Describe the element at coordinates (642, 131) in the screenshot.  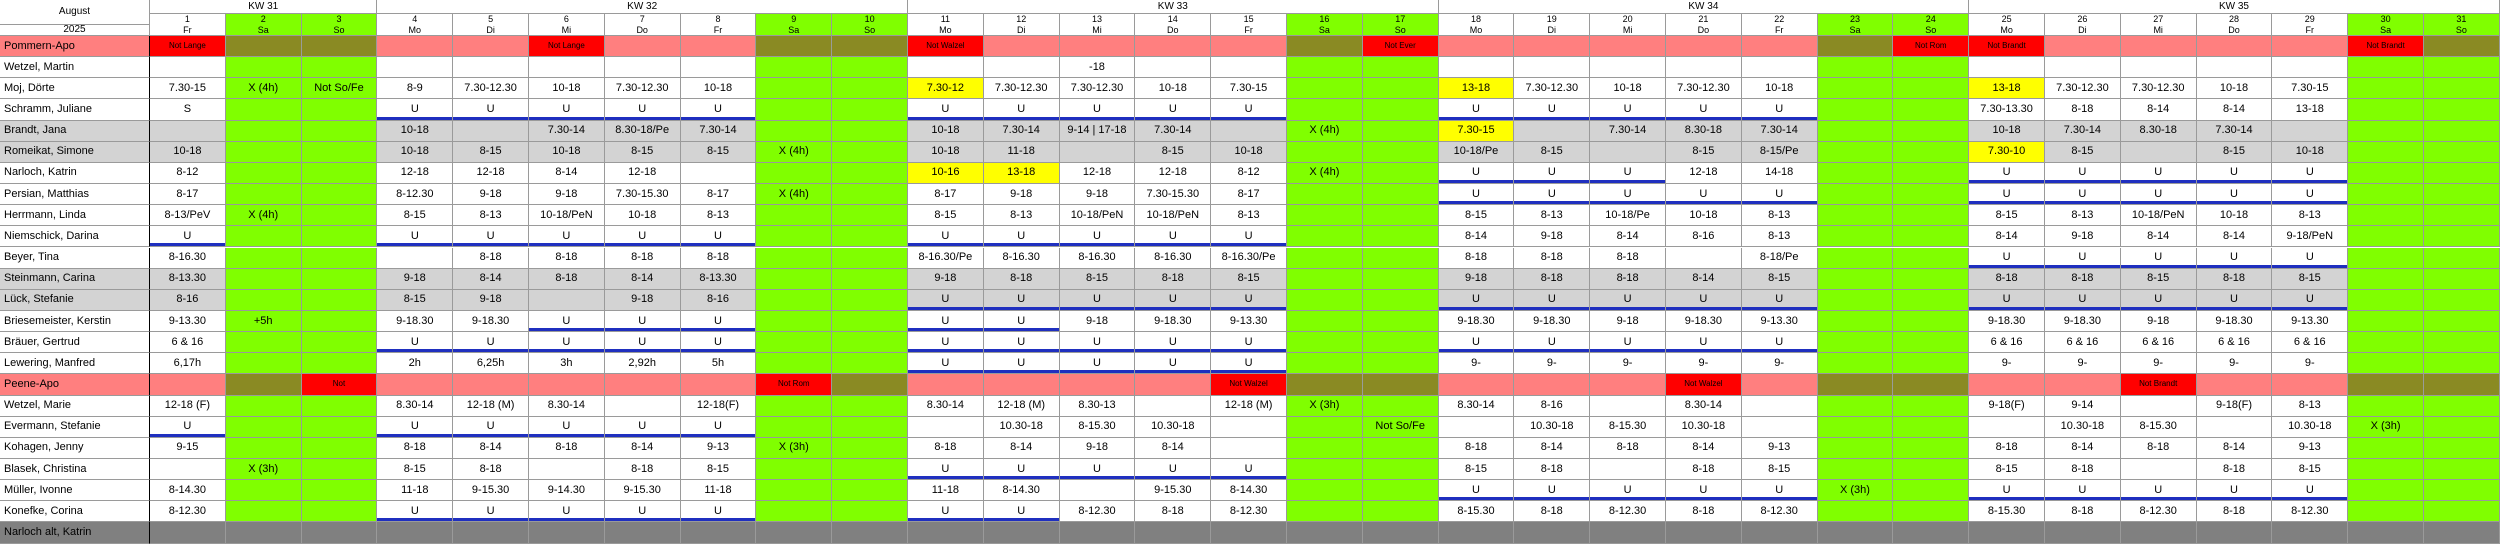
I see `shift-cell: 8.30-18/Pe` at that location.